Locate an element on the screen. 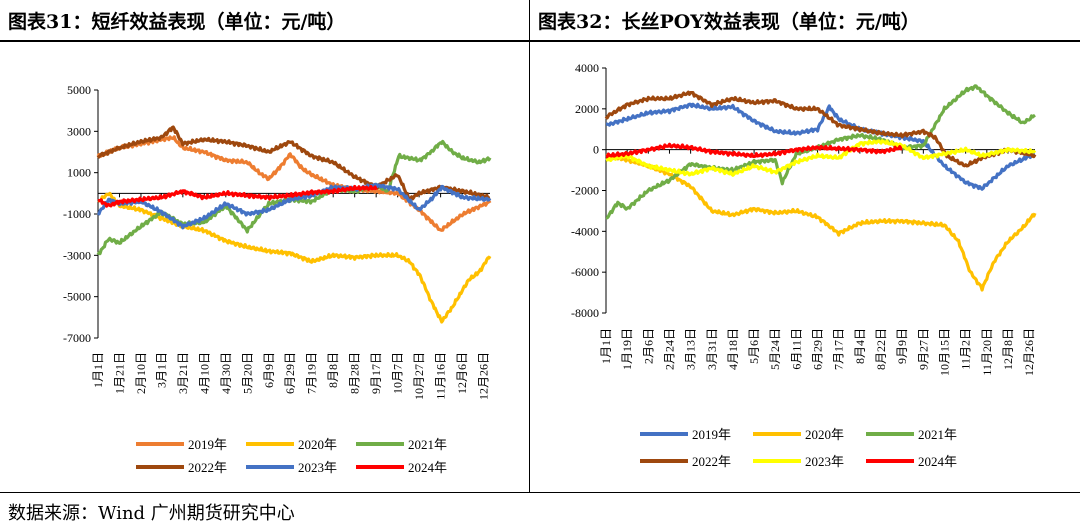  x-tick-label: 12月8日 is located at coordinates (1008, 349).